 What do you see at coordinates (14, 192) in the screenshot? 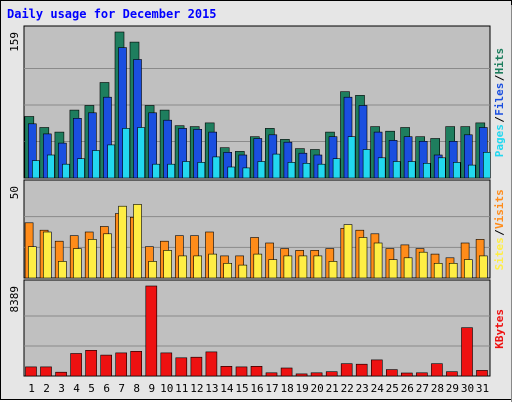
I see `panel-middle-ymax-label: 50` at bounding box center [14, 192].